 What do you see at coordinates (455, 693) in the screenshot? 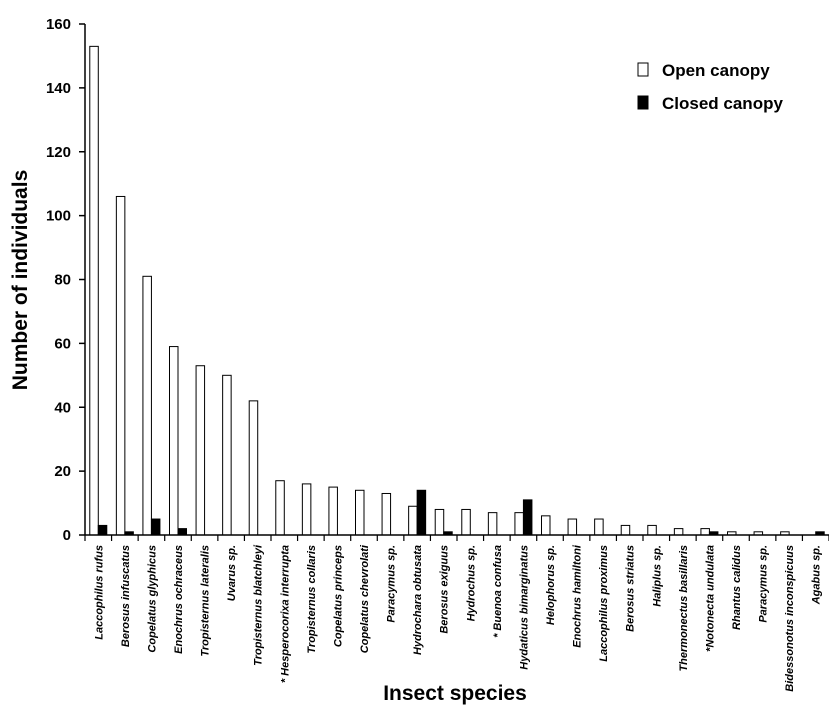
I see `x-axis-title: Insect species` at bounding box center [455, 693].